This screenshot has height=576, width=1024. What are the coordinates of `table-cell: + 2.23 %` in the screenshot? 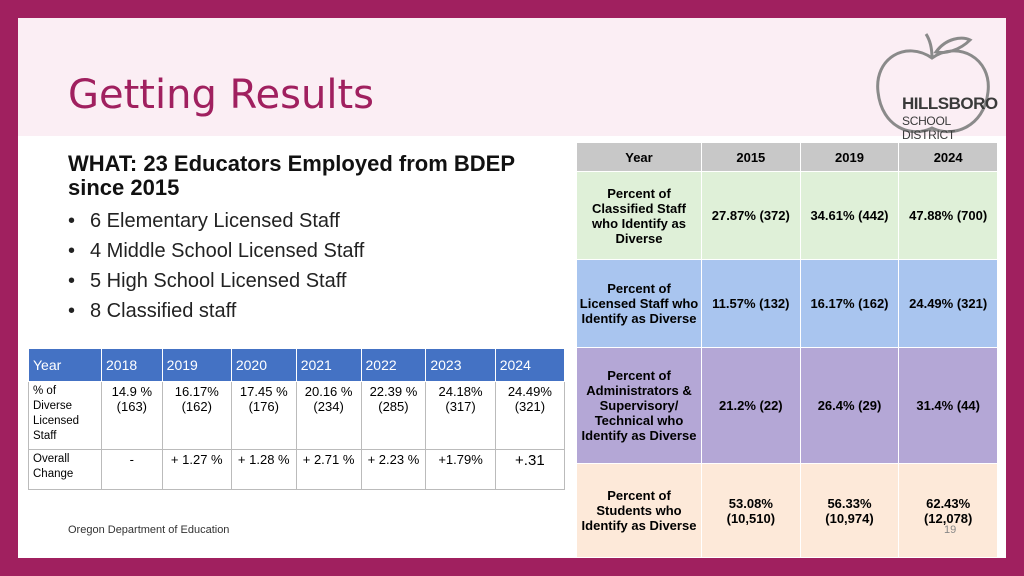 It's located at (393, 469).